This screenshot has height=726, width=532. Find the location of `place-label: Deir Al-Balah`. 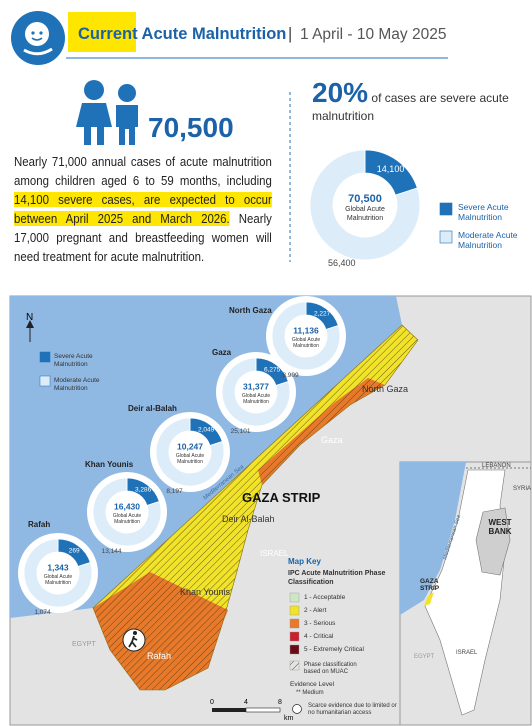

place-label: Deir Al-Balah is located at coordinates (248, 519).